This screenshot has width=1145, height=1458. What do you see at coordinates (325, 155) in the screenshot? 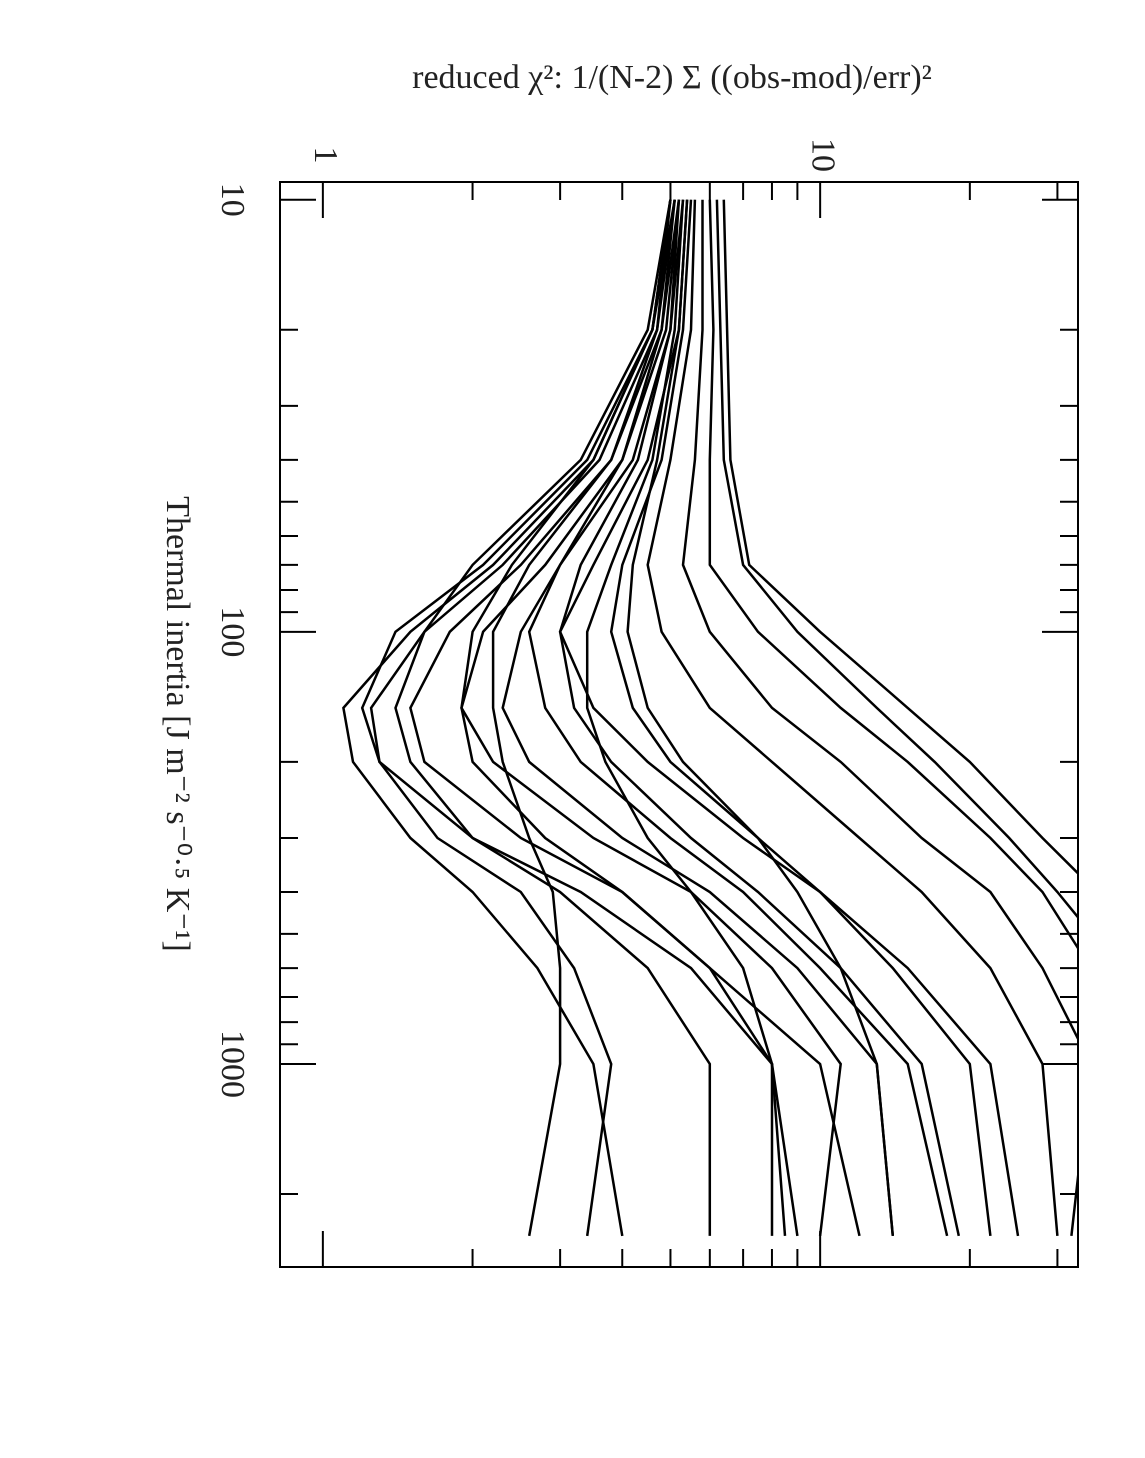
I see `y-tick-label: 1` at bounding box center [325, 155].